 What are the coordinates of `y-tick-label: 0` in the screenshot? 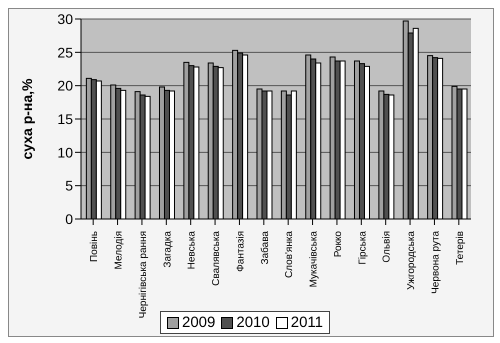 It's located at (69, 218).